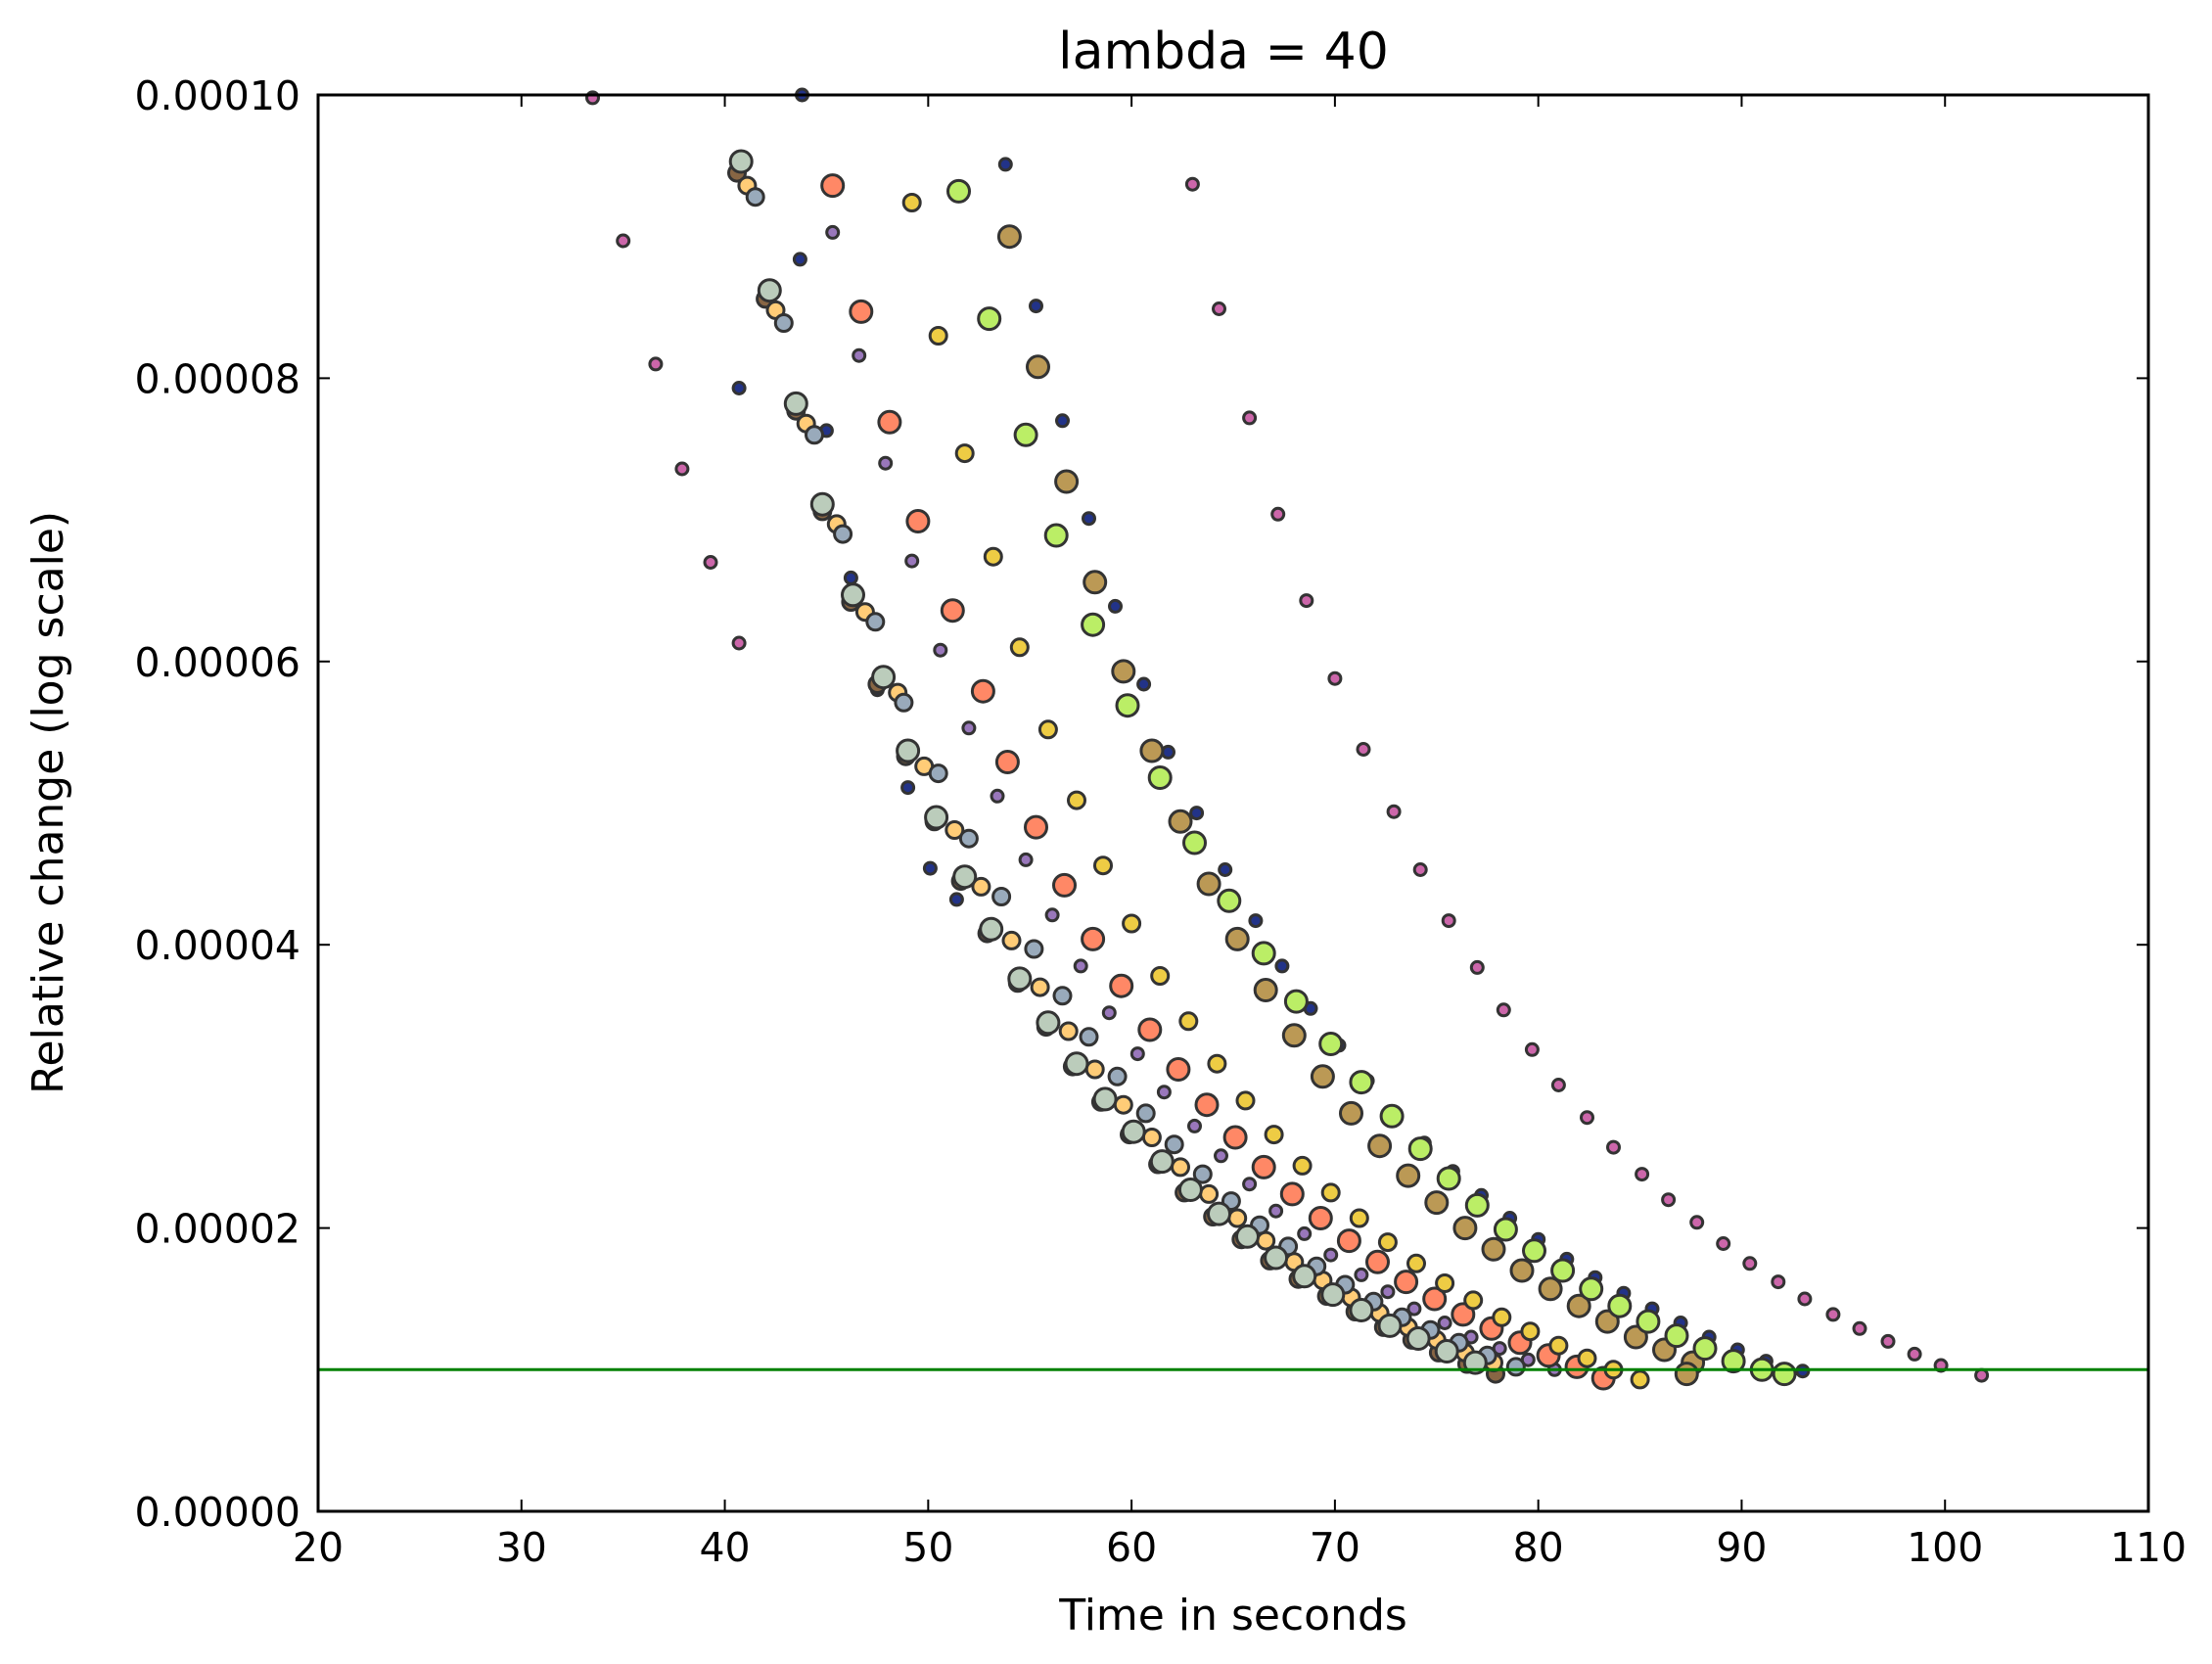  I want to click on y-tick-label: 0.00000, so click(217, 1512).